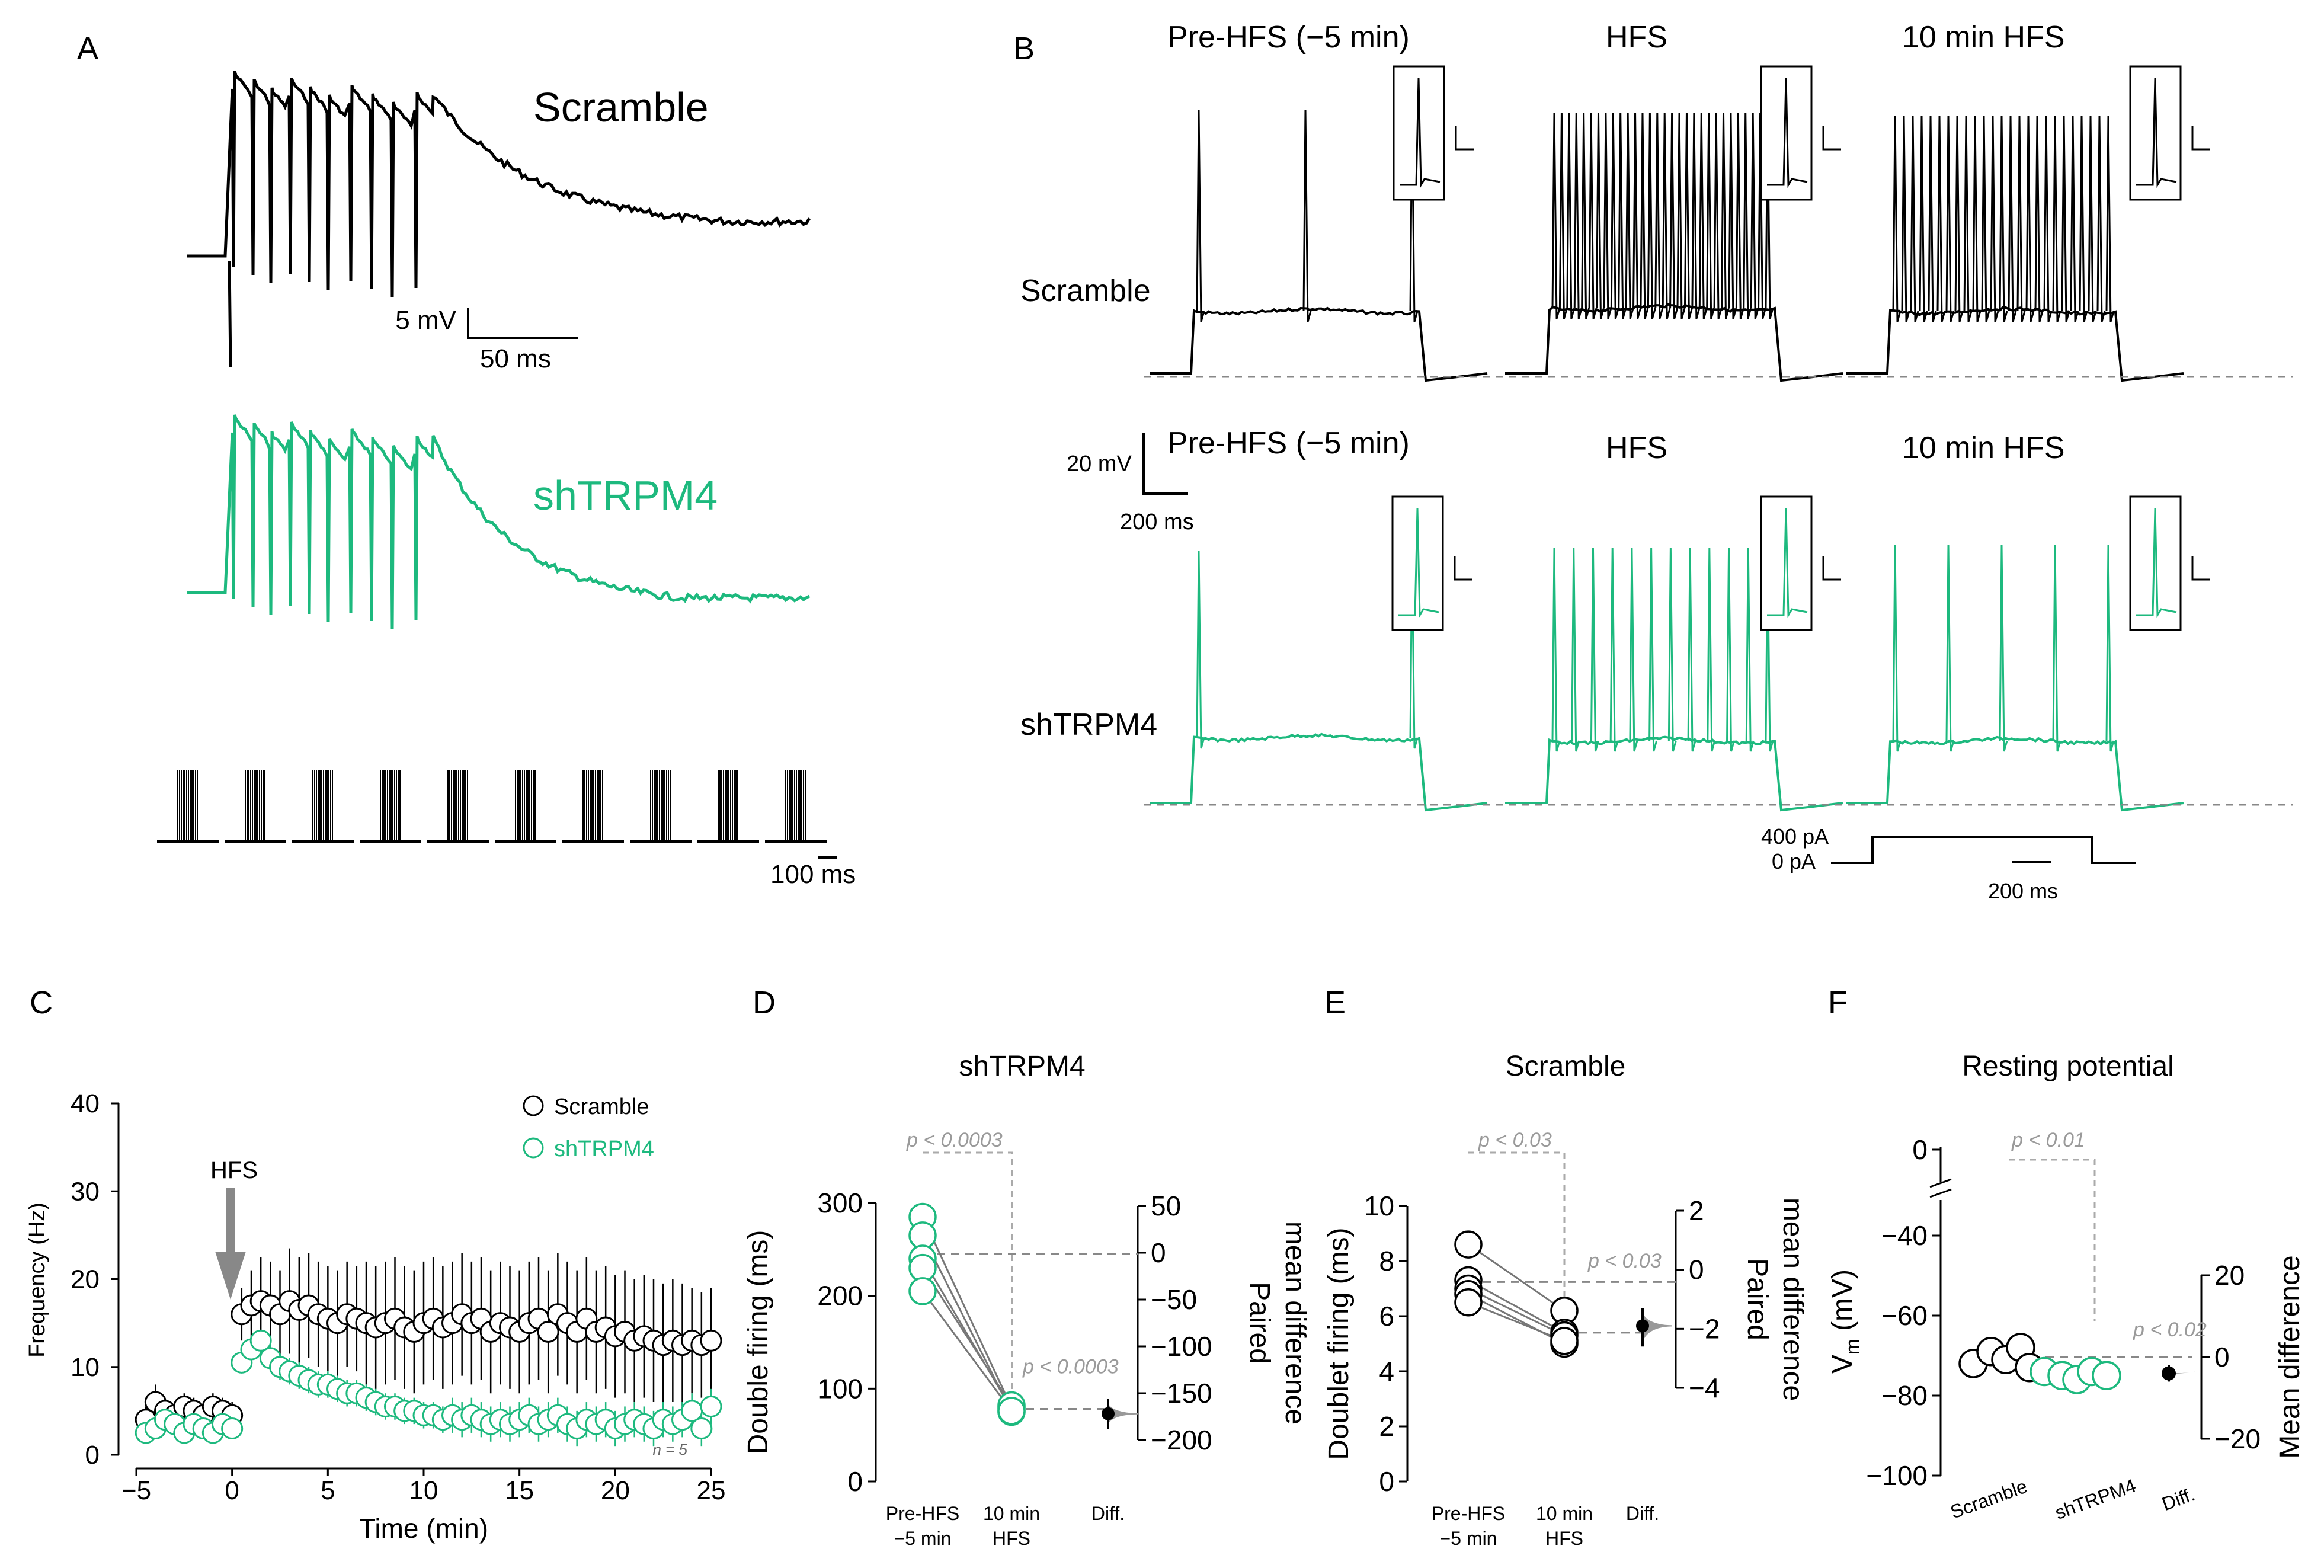 This screenshot has width=2324, height=1568. What do you see at coordinates (515, 358) in the screenshot?
I see `scale-a-time: 50 ms` at bounding box center [515, 358].